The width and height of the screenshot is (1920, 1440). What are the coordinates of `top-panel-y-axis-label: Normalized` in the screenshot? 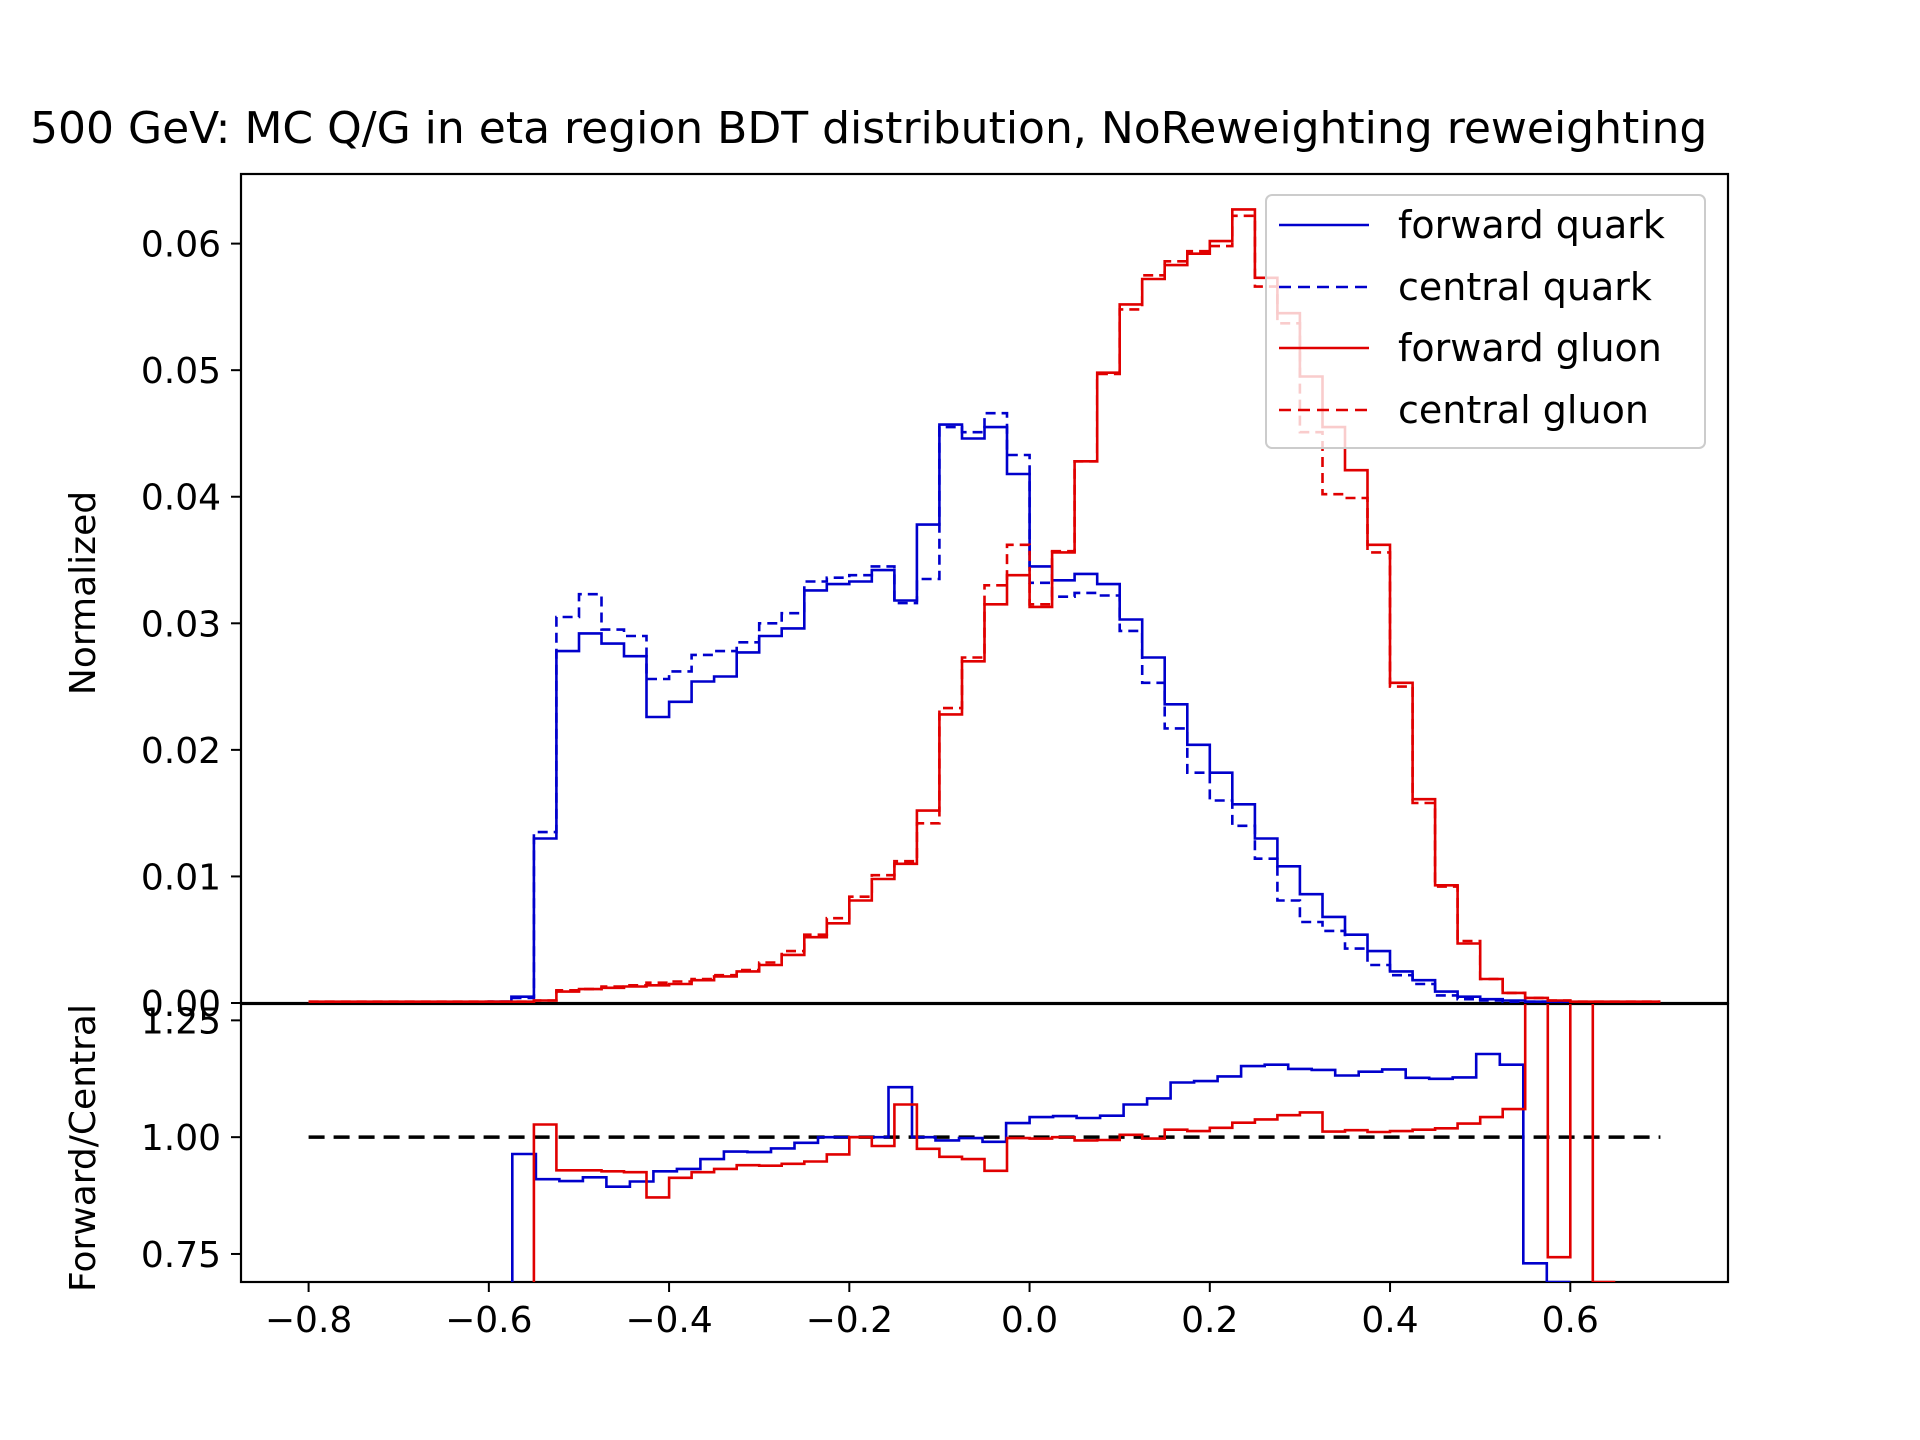 It's located at (83, 593).